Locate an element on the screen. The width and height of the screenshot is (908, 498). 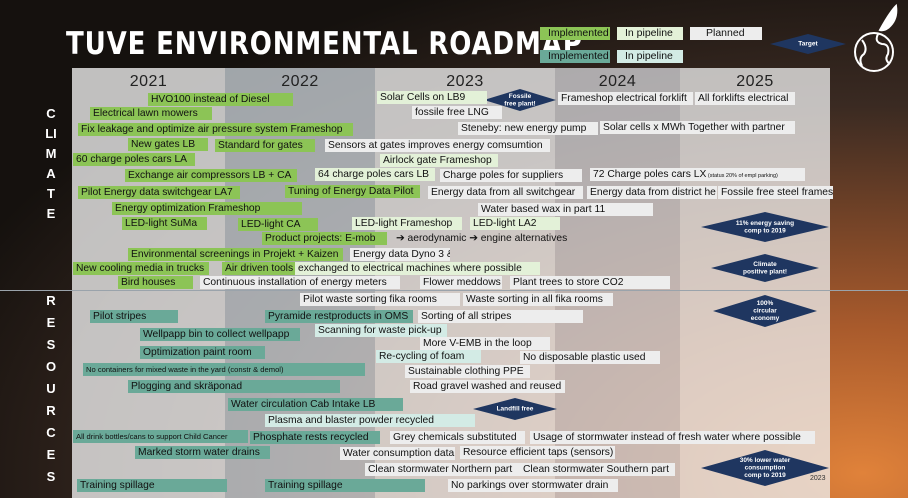
item-text: Energy data from all switchgear is located at coordinates (503, 192).